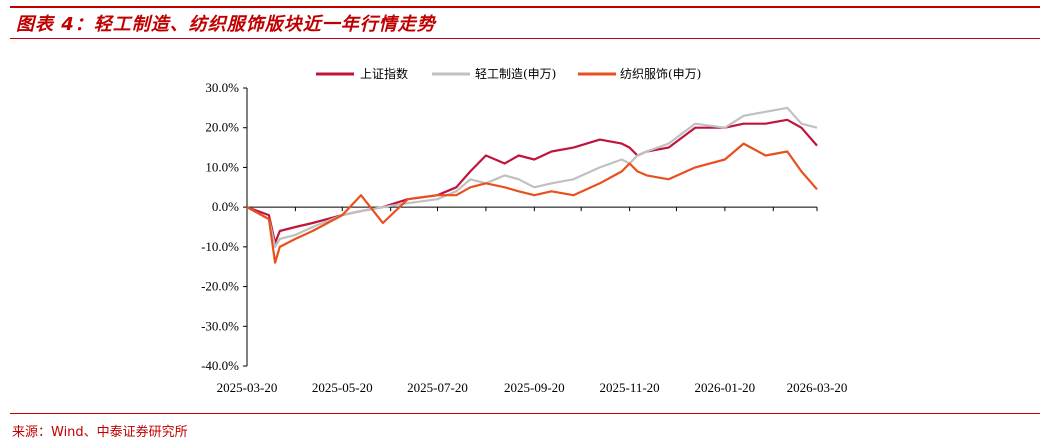 The width and height of the screenshot is (1048, 443). I want to click on x-tick-label: 2025-07-20, so click(437, 387).